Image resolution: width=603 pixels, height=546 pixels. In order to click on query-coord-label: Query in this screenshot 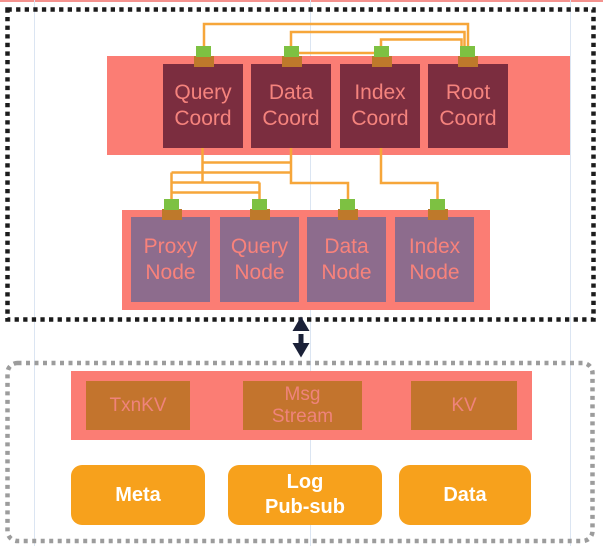, I will do `click(203, 92)`.